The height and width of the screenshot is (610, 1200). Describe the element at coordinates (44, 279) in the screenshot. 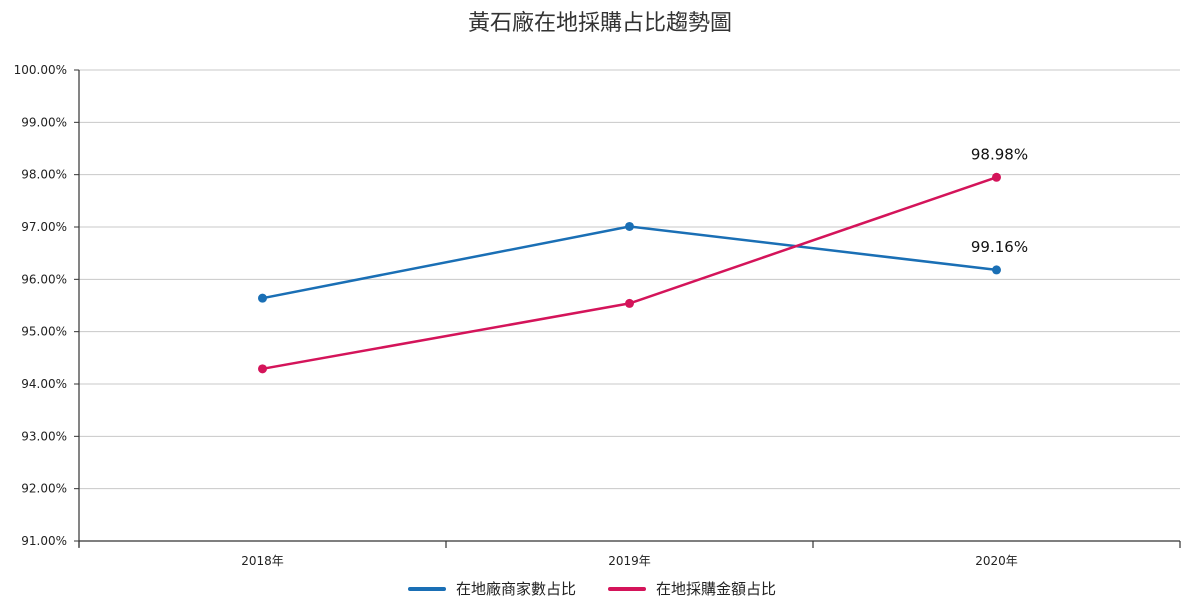

I see `y-tick-label: 96.00%` at that location.